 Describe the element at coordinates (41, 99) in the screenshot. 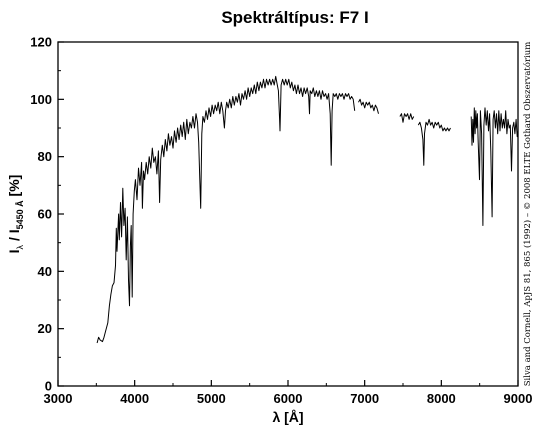

I see `y-tick-label: 100` at that location.